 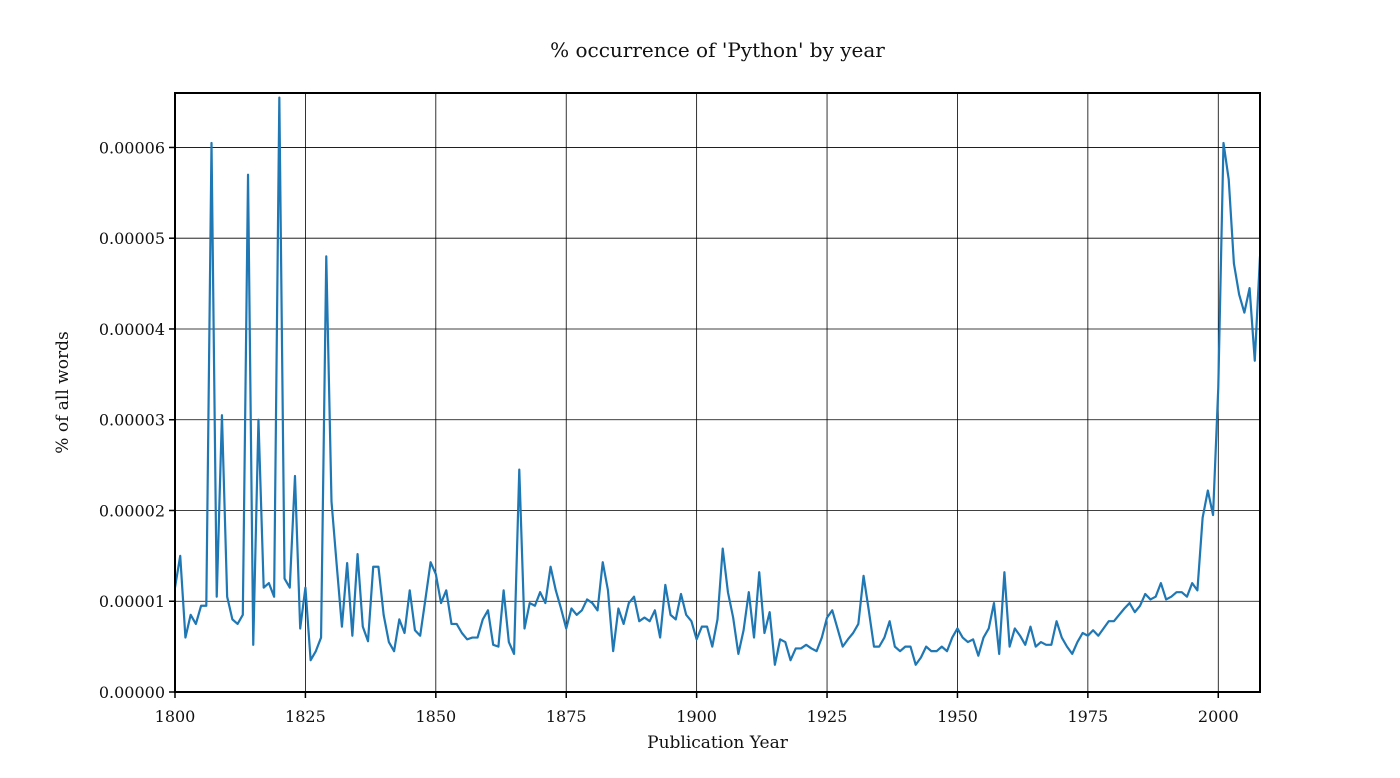 I want to click on y-tick-label: 0.00003, so click(x=132, y=420).